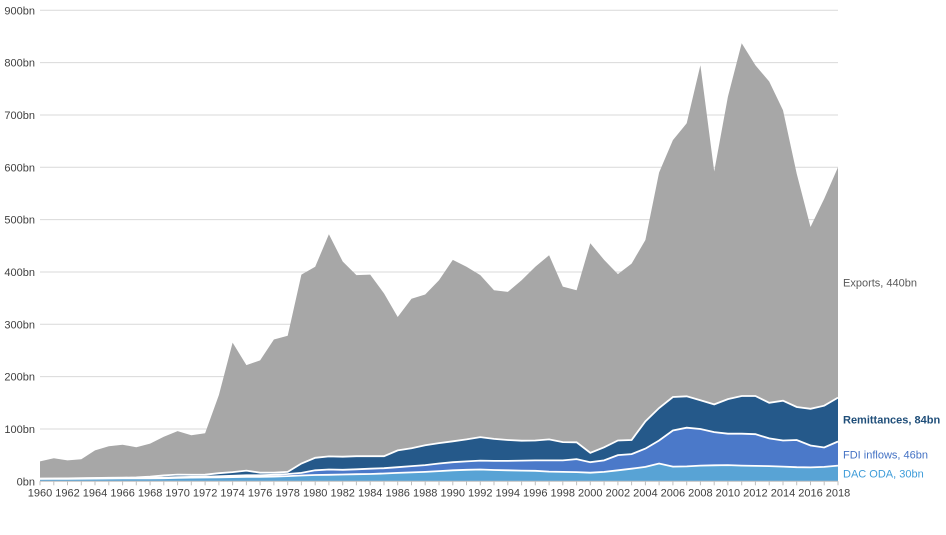 This screenshot has width=946, height=535. I want to click on svg-text: 1992, so click(480, 493).